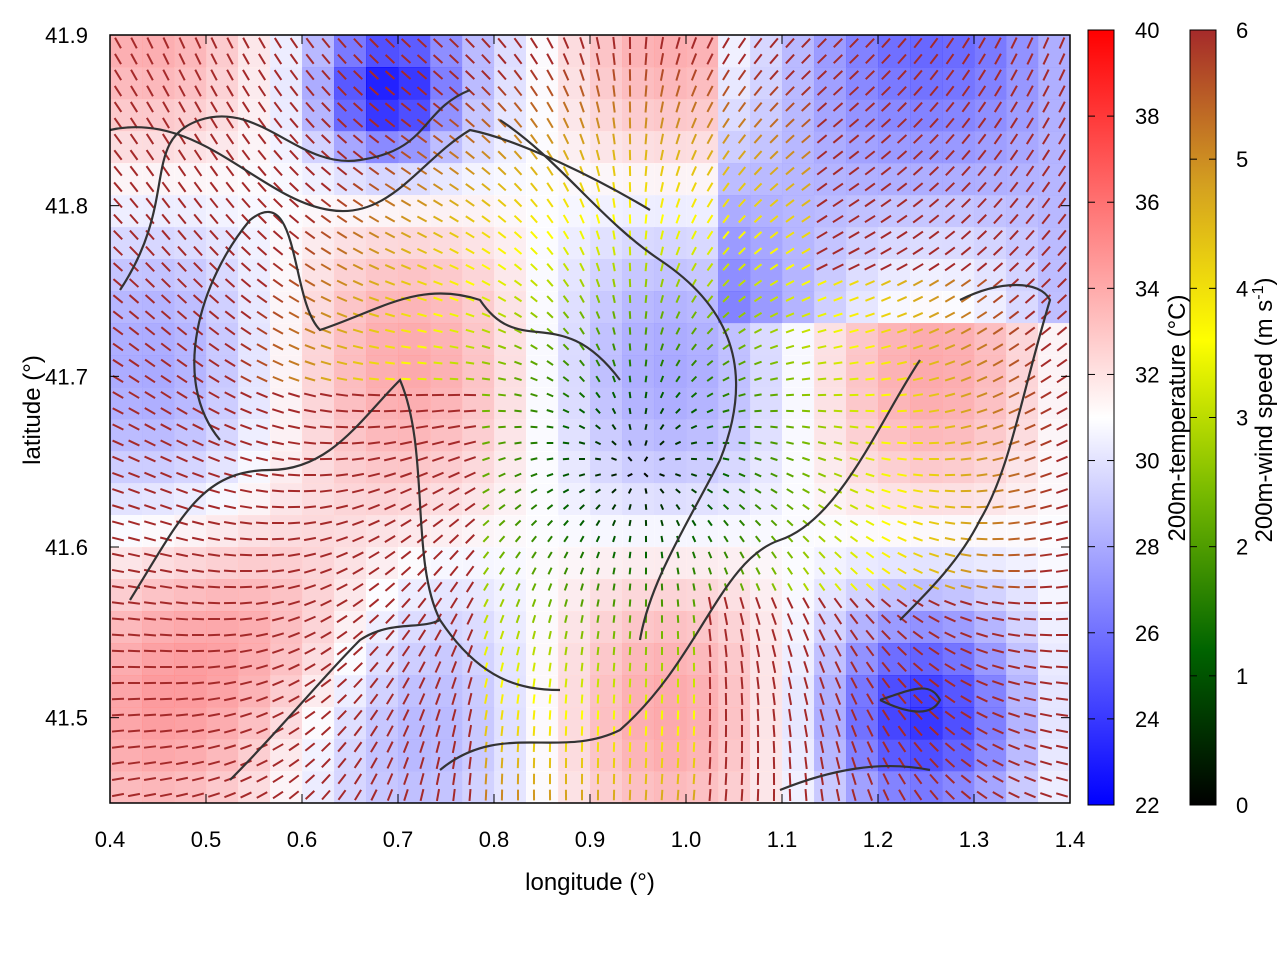 The image size is (1280, 960). I want to click on contour-line, so click(910, 700).